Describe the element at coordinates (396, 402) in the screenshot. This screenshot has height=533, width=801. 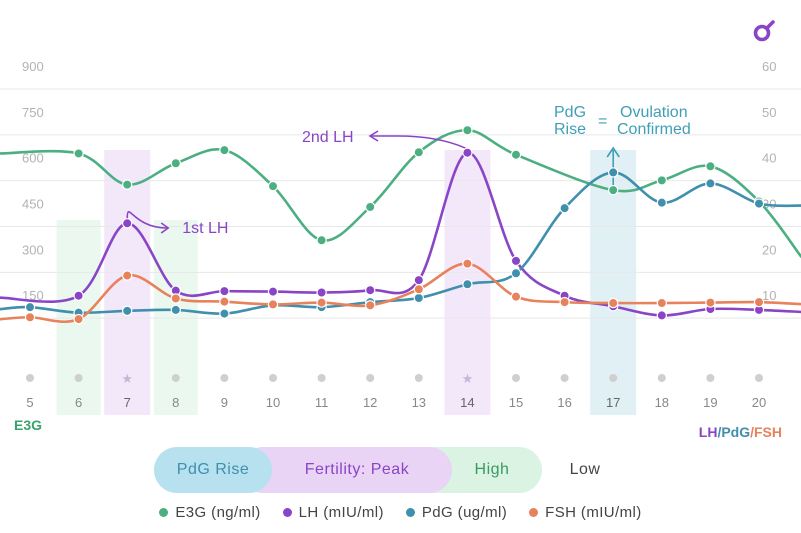
I see `x-axis-days: 5 6 7 8 9 10 11 12 13 14 15 16 17 18 19 20` at that location.